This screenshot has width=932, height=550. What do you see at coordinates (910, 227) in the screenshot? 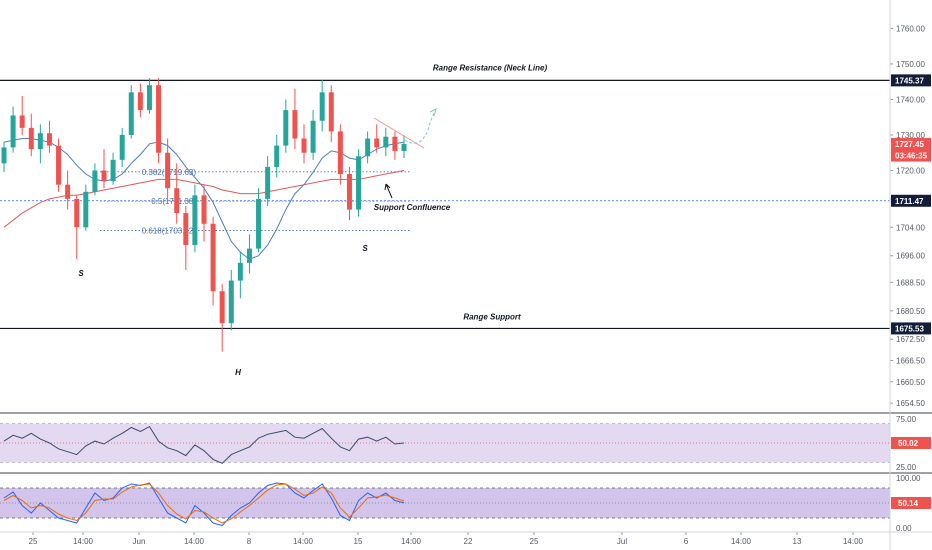
I see `price-axis-label: 1704.00` at bounding box center [910, 227].